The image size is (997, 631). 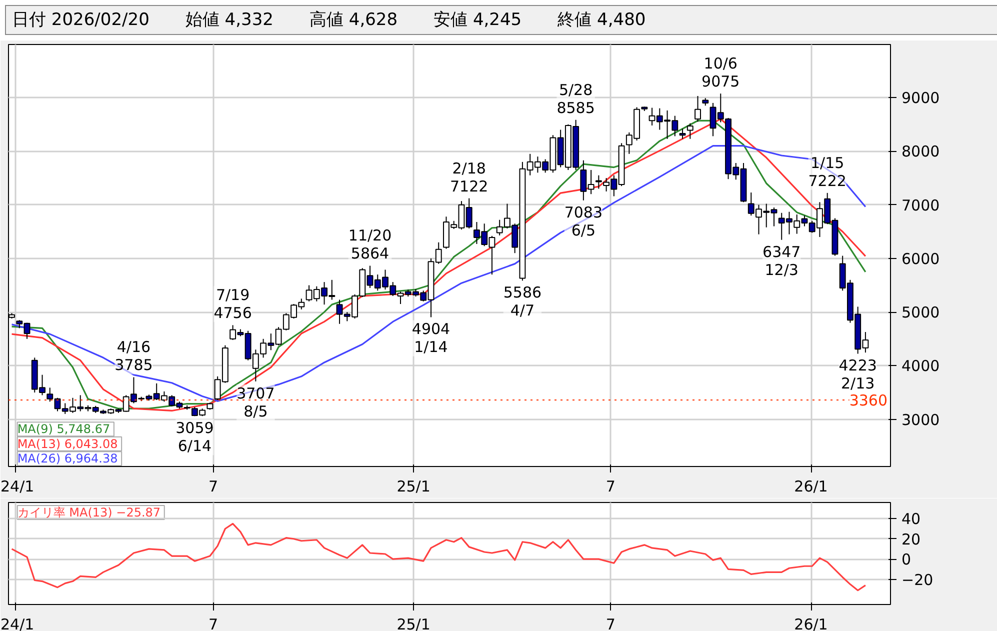 What do you see at coordinates (921, 98) in the screenshot?
I see `y-tick-label: 9000` at bounding box center [921, 98].